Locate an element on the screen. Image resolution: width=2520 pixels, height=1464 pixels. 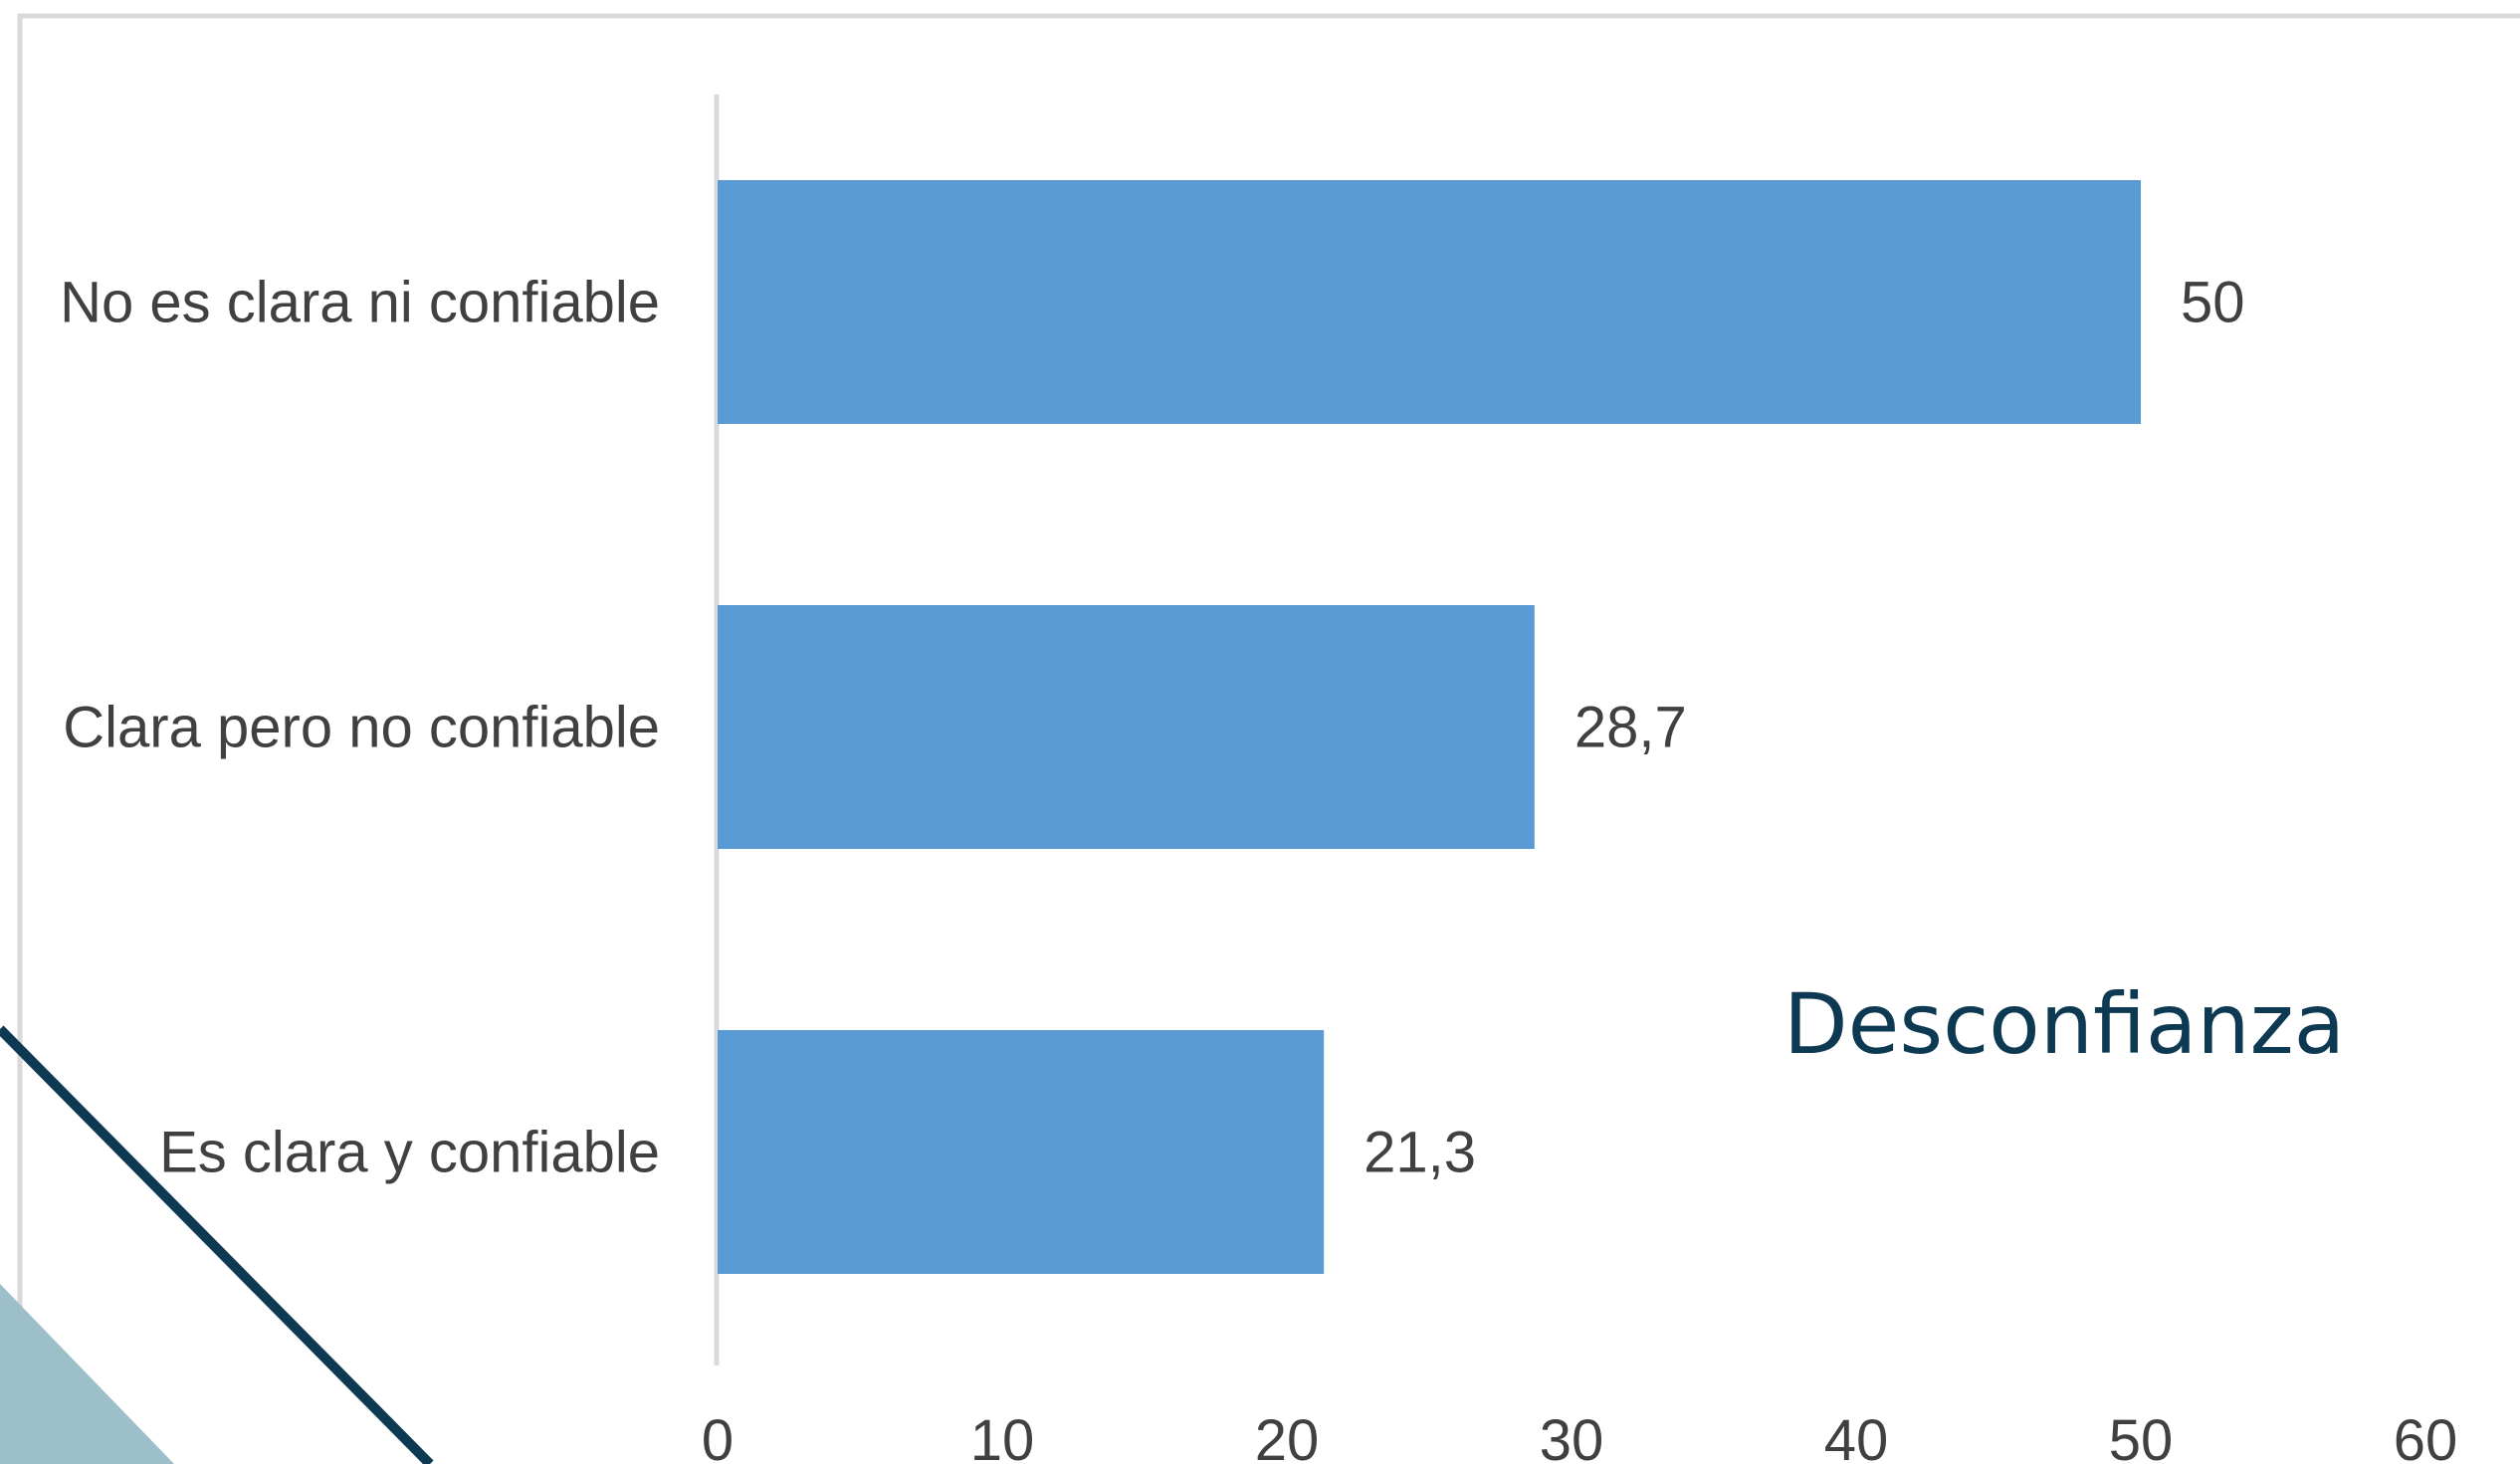
value-label: 21,3 is located at coordinates (1420, 1153).